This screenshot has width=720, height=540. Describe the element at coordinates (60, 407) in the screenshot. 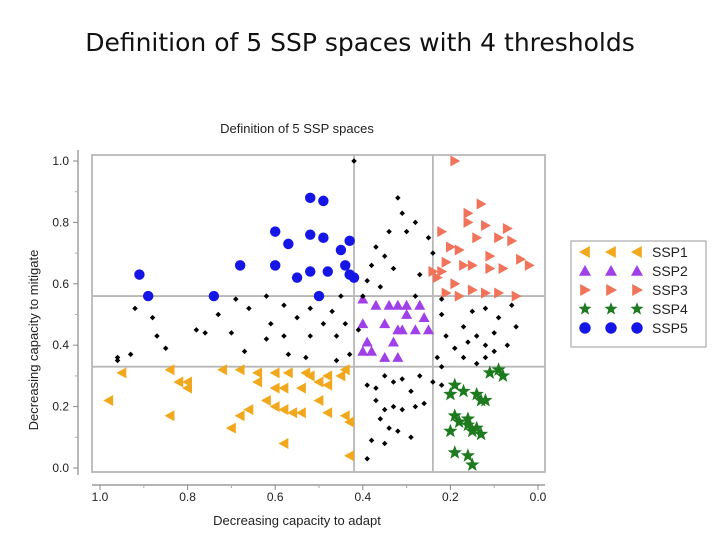

I see `y-tick-label: 0.2` at that location.